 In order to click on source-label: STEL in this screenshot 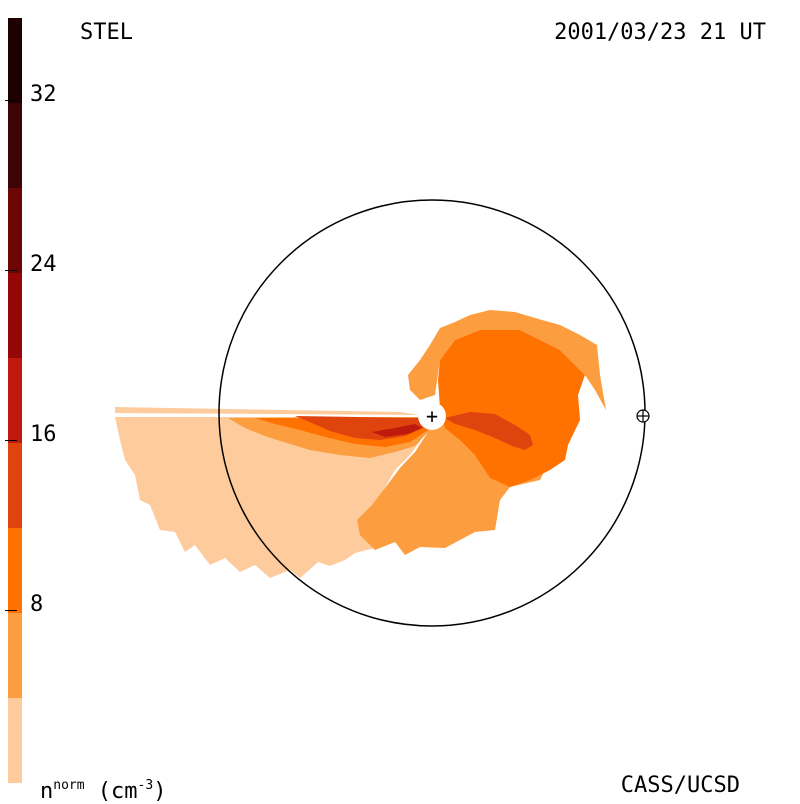, I will do `click(106, 32)`.